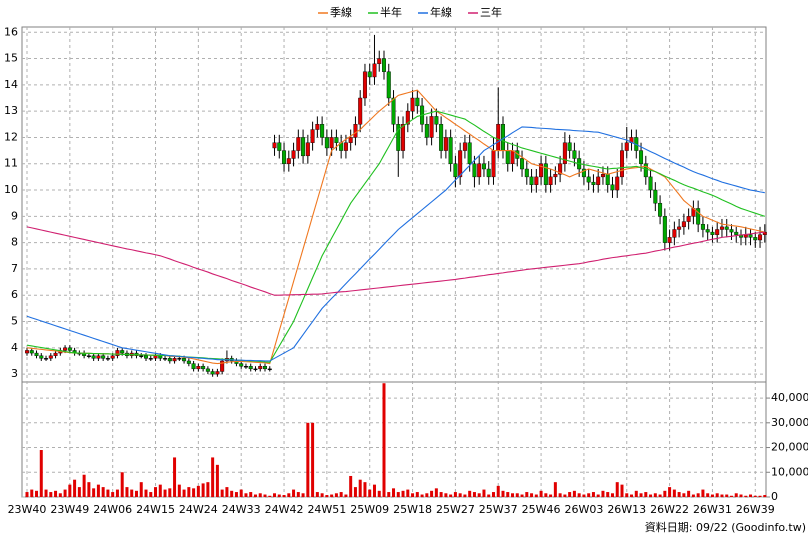 Image resolution: width=808 pixels, height=544 pixels. What do you see at coordinates (725, 527) in the screenshot?
I see `footer: 資料日期: 09/22 (Goodinfo.tw)` at bounding box center [725, 527].